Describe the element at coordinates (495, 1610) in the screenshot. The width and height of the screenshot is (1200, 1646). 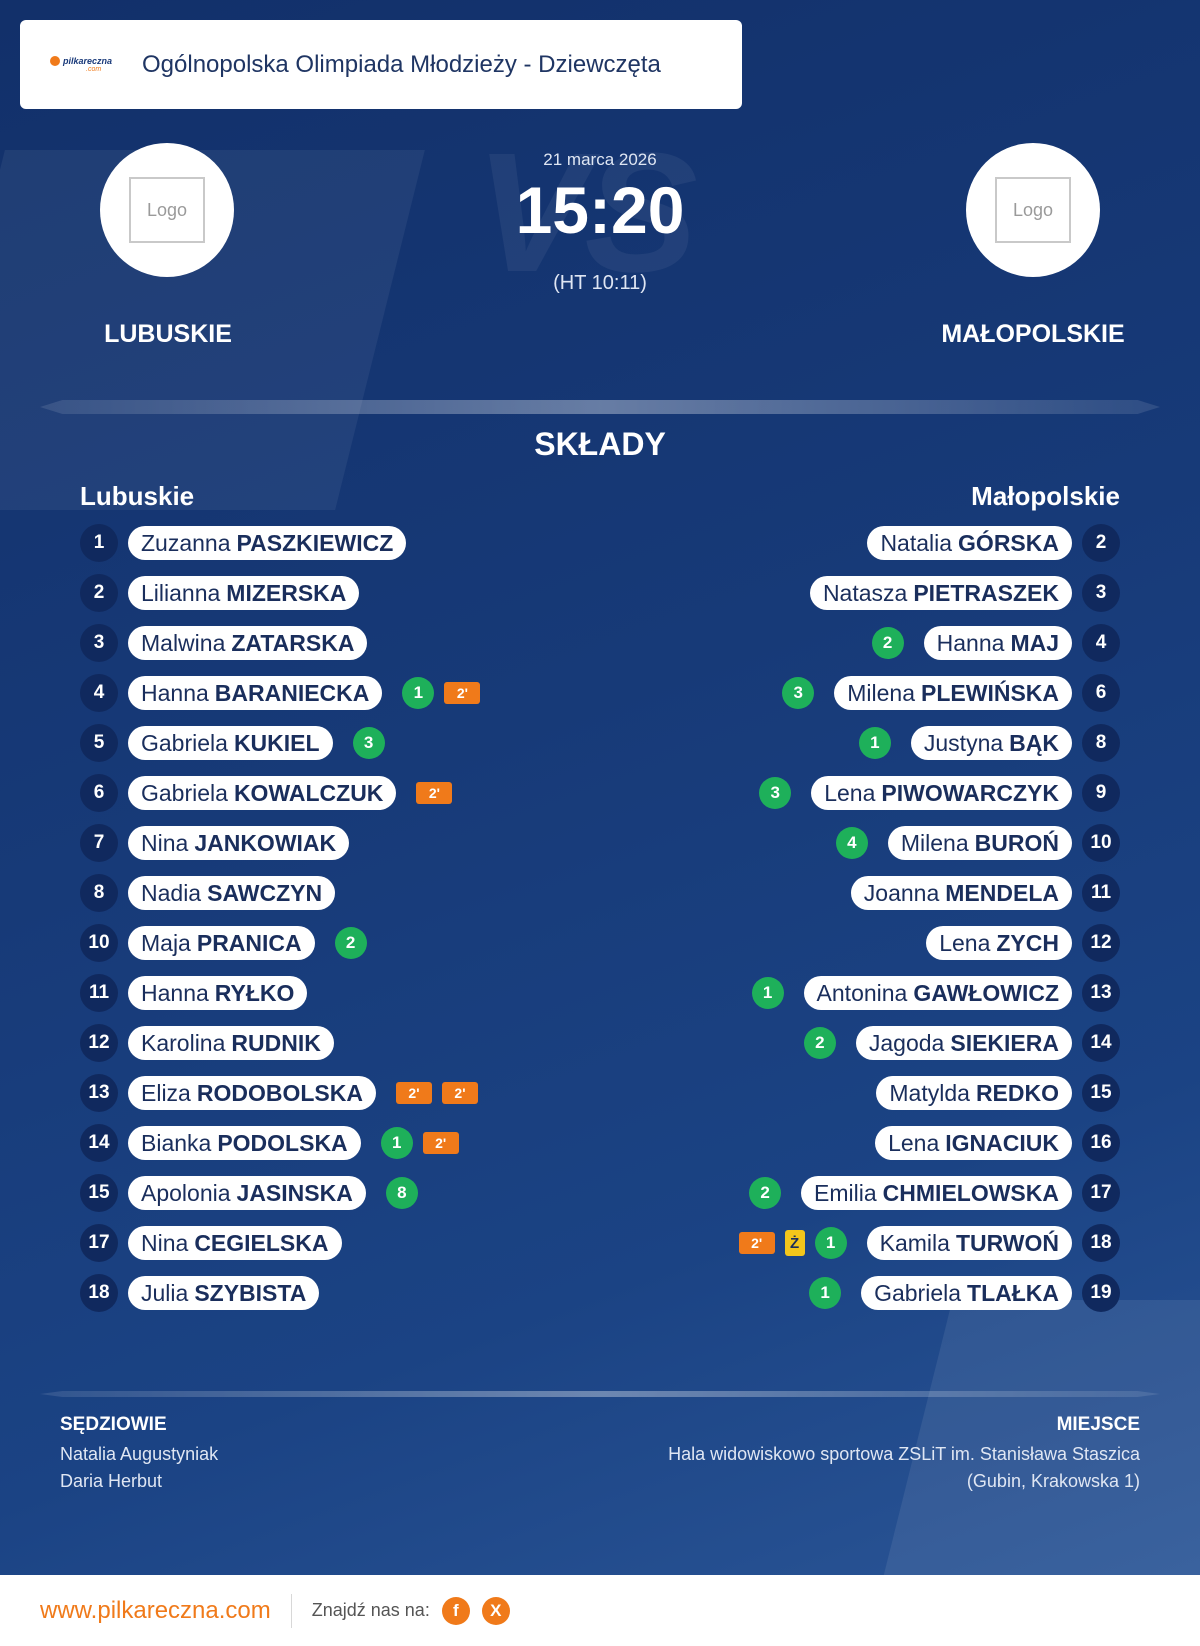
I see `x-icon: X` at that location.